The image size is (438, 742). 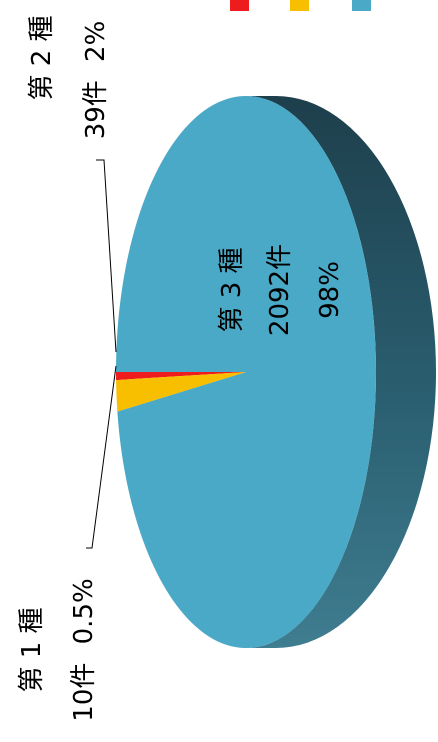 What do you see at coordinates (96, 109) in the screenshot?
I see `label-type-2-count: 39件` at bounding box center [96, 109].